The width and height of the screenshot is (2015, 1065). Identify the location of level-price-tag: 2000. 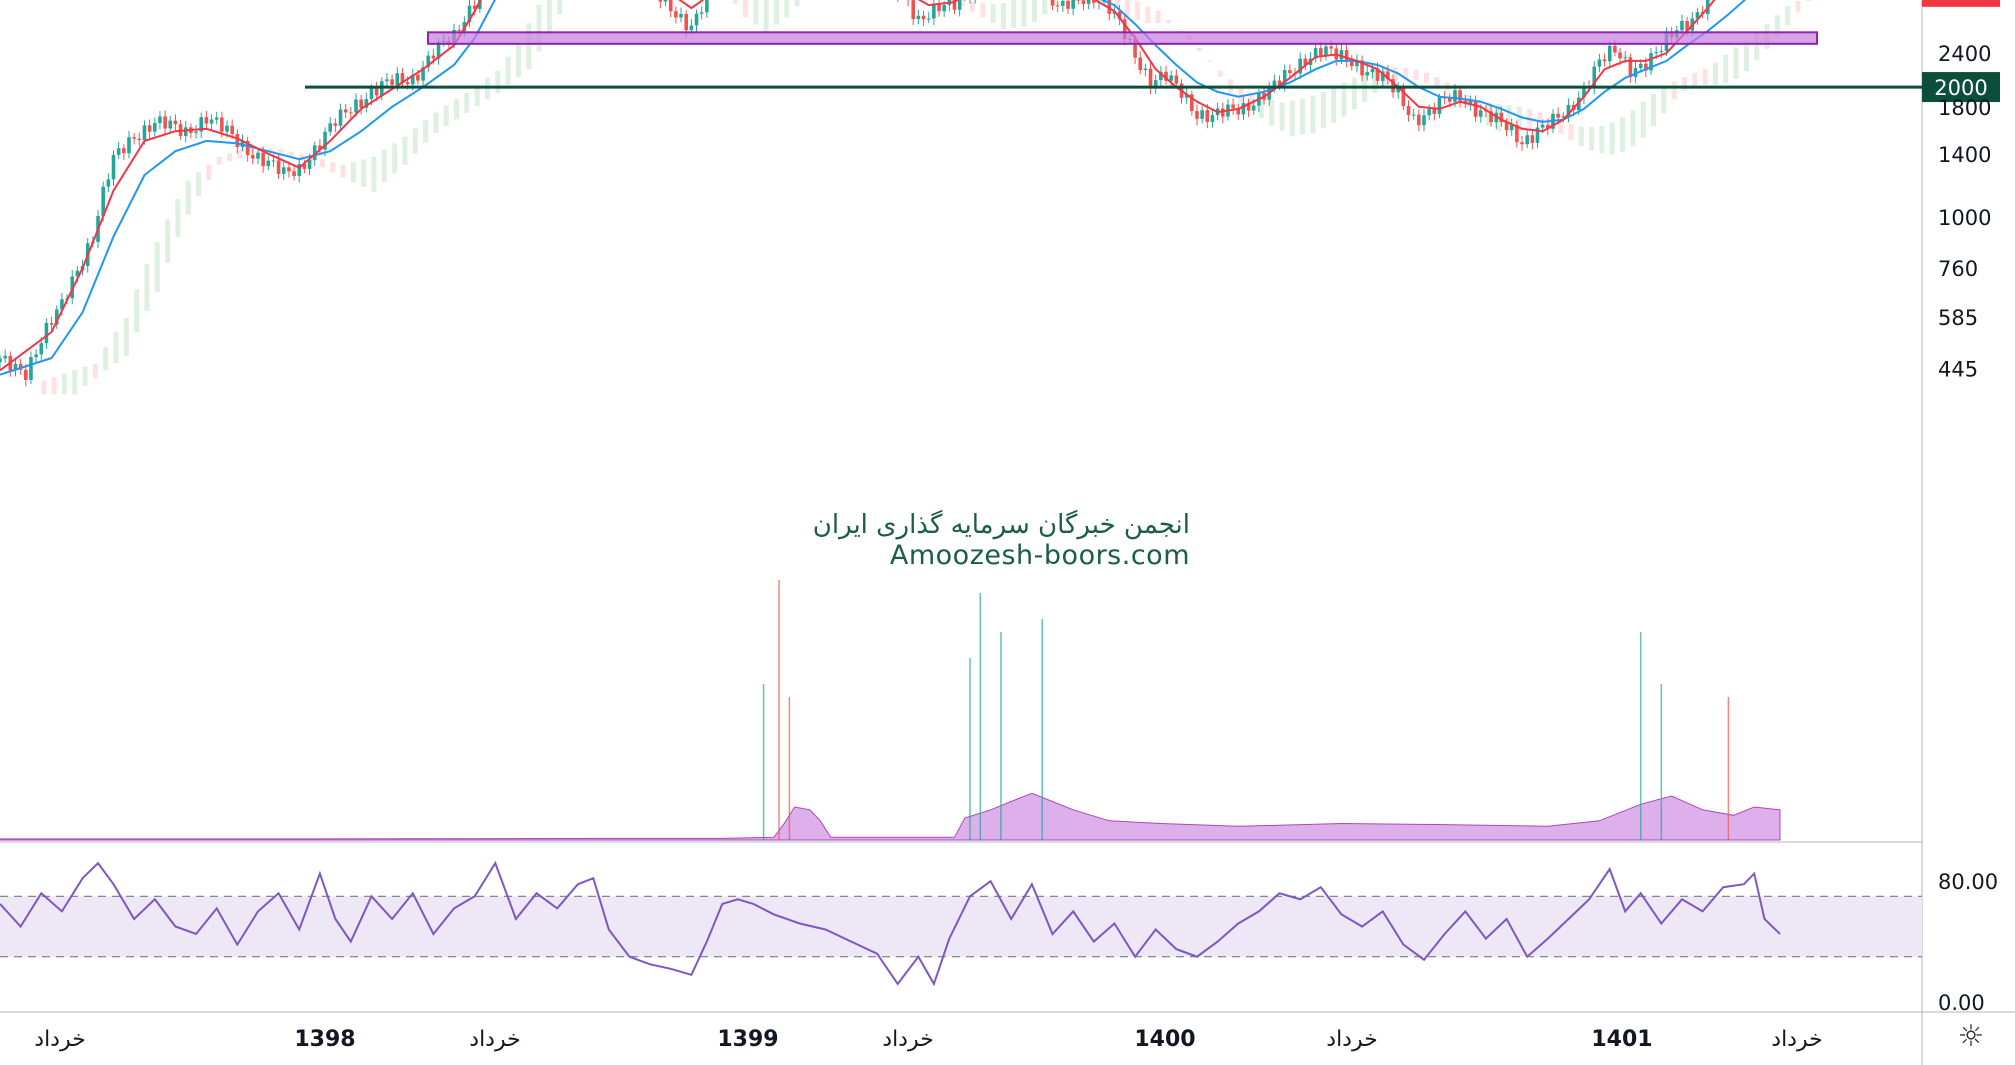
(1961, 87).